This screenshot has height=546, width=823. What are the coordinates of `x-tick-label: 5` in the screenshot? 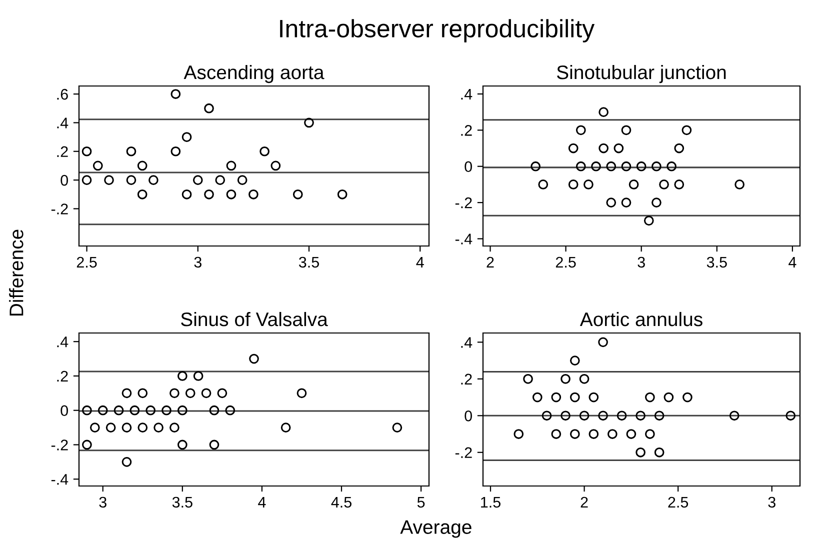 It's located at (421, 502).